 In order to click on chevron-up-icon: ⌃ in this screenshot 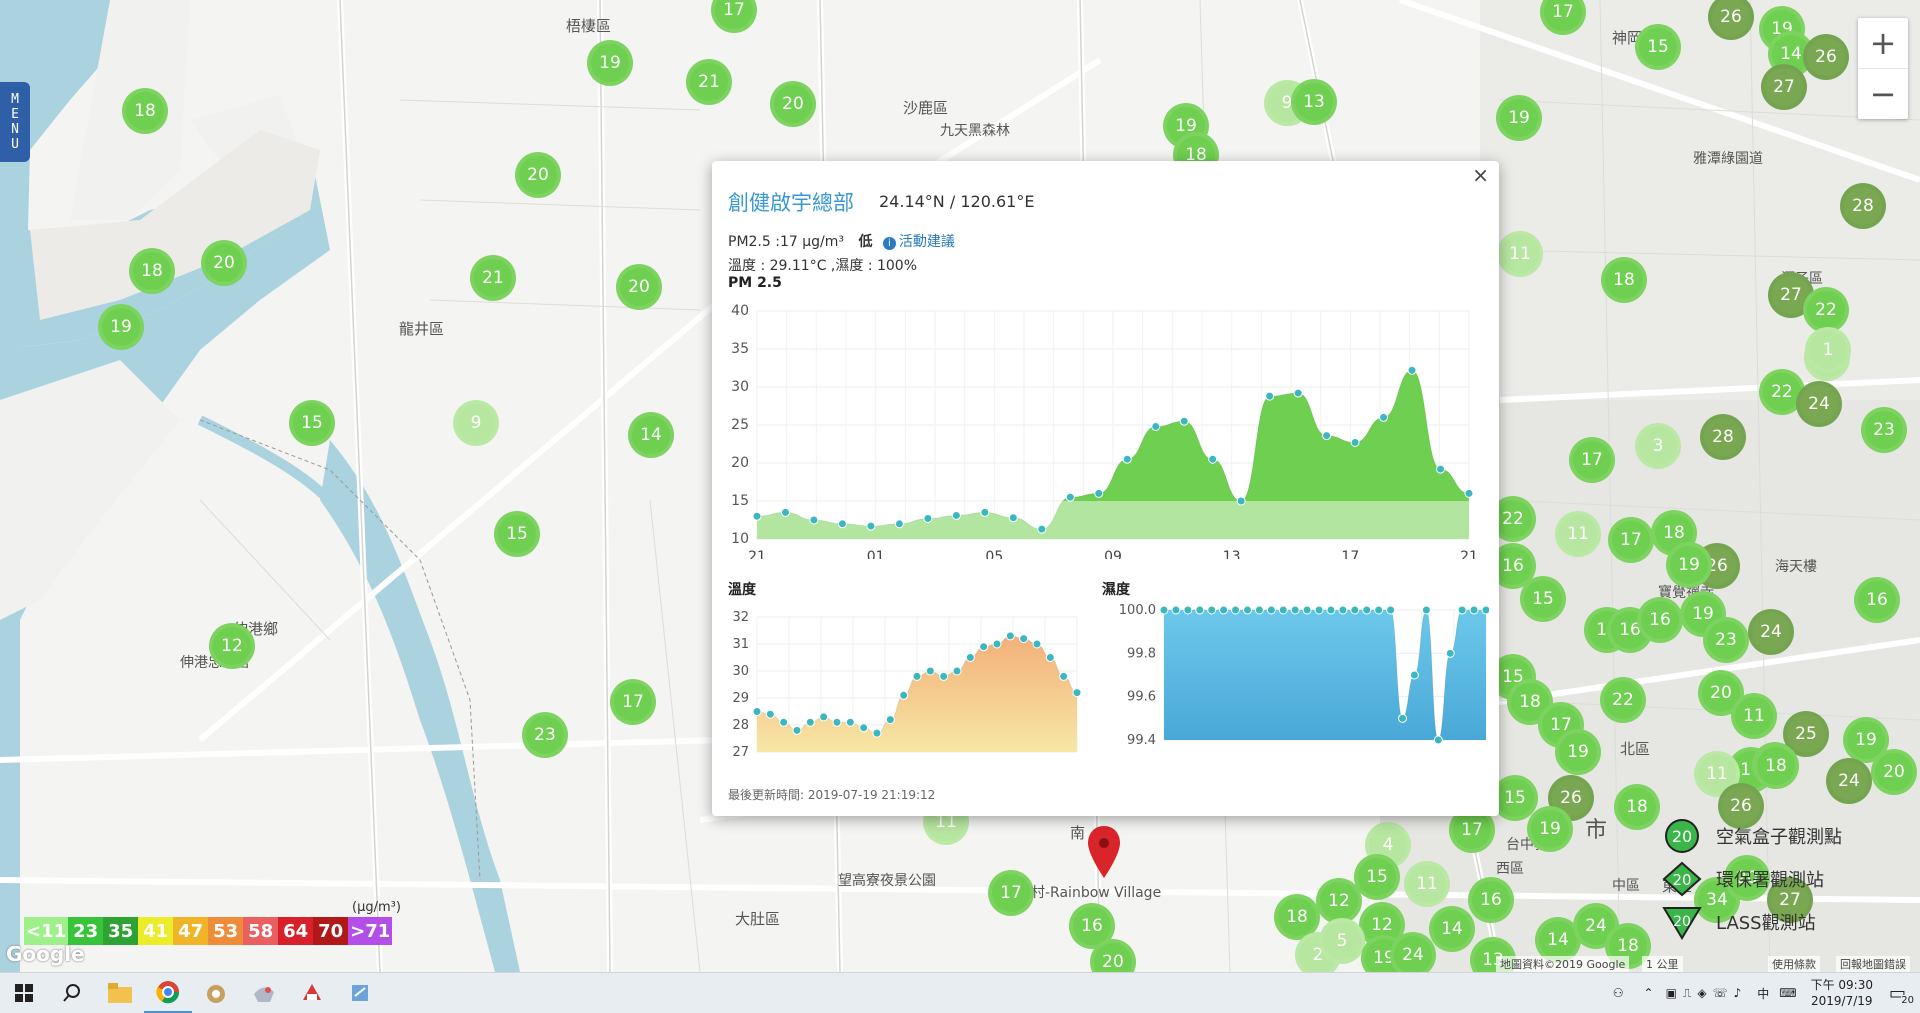, I will do `click(1648, 993)`.